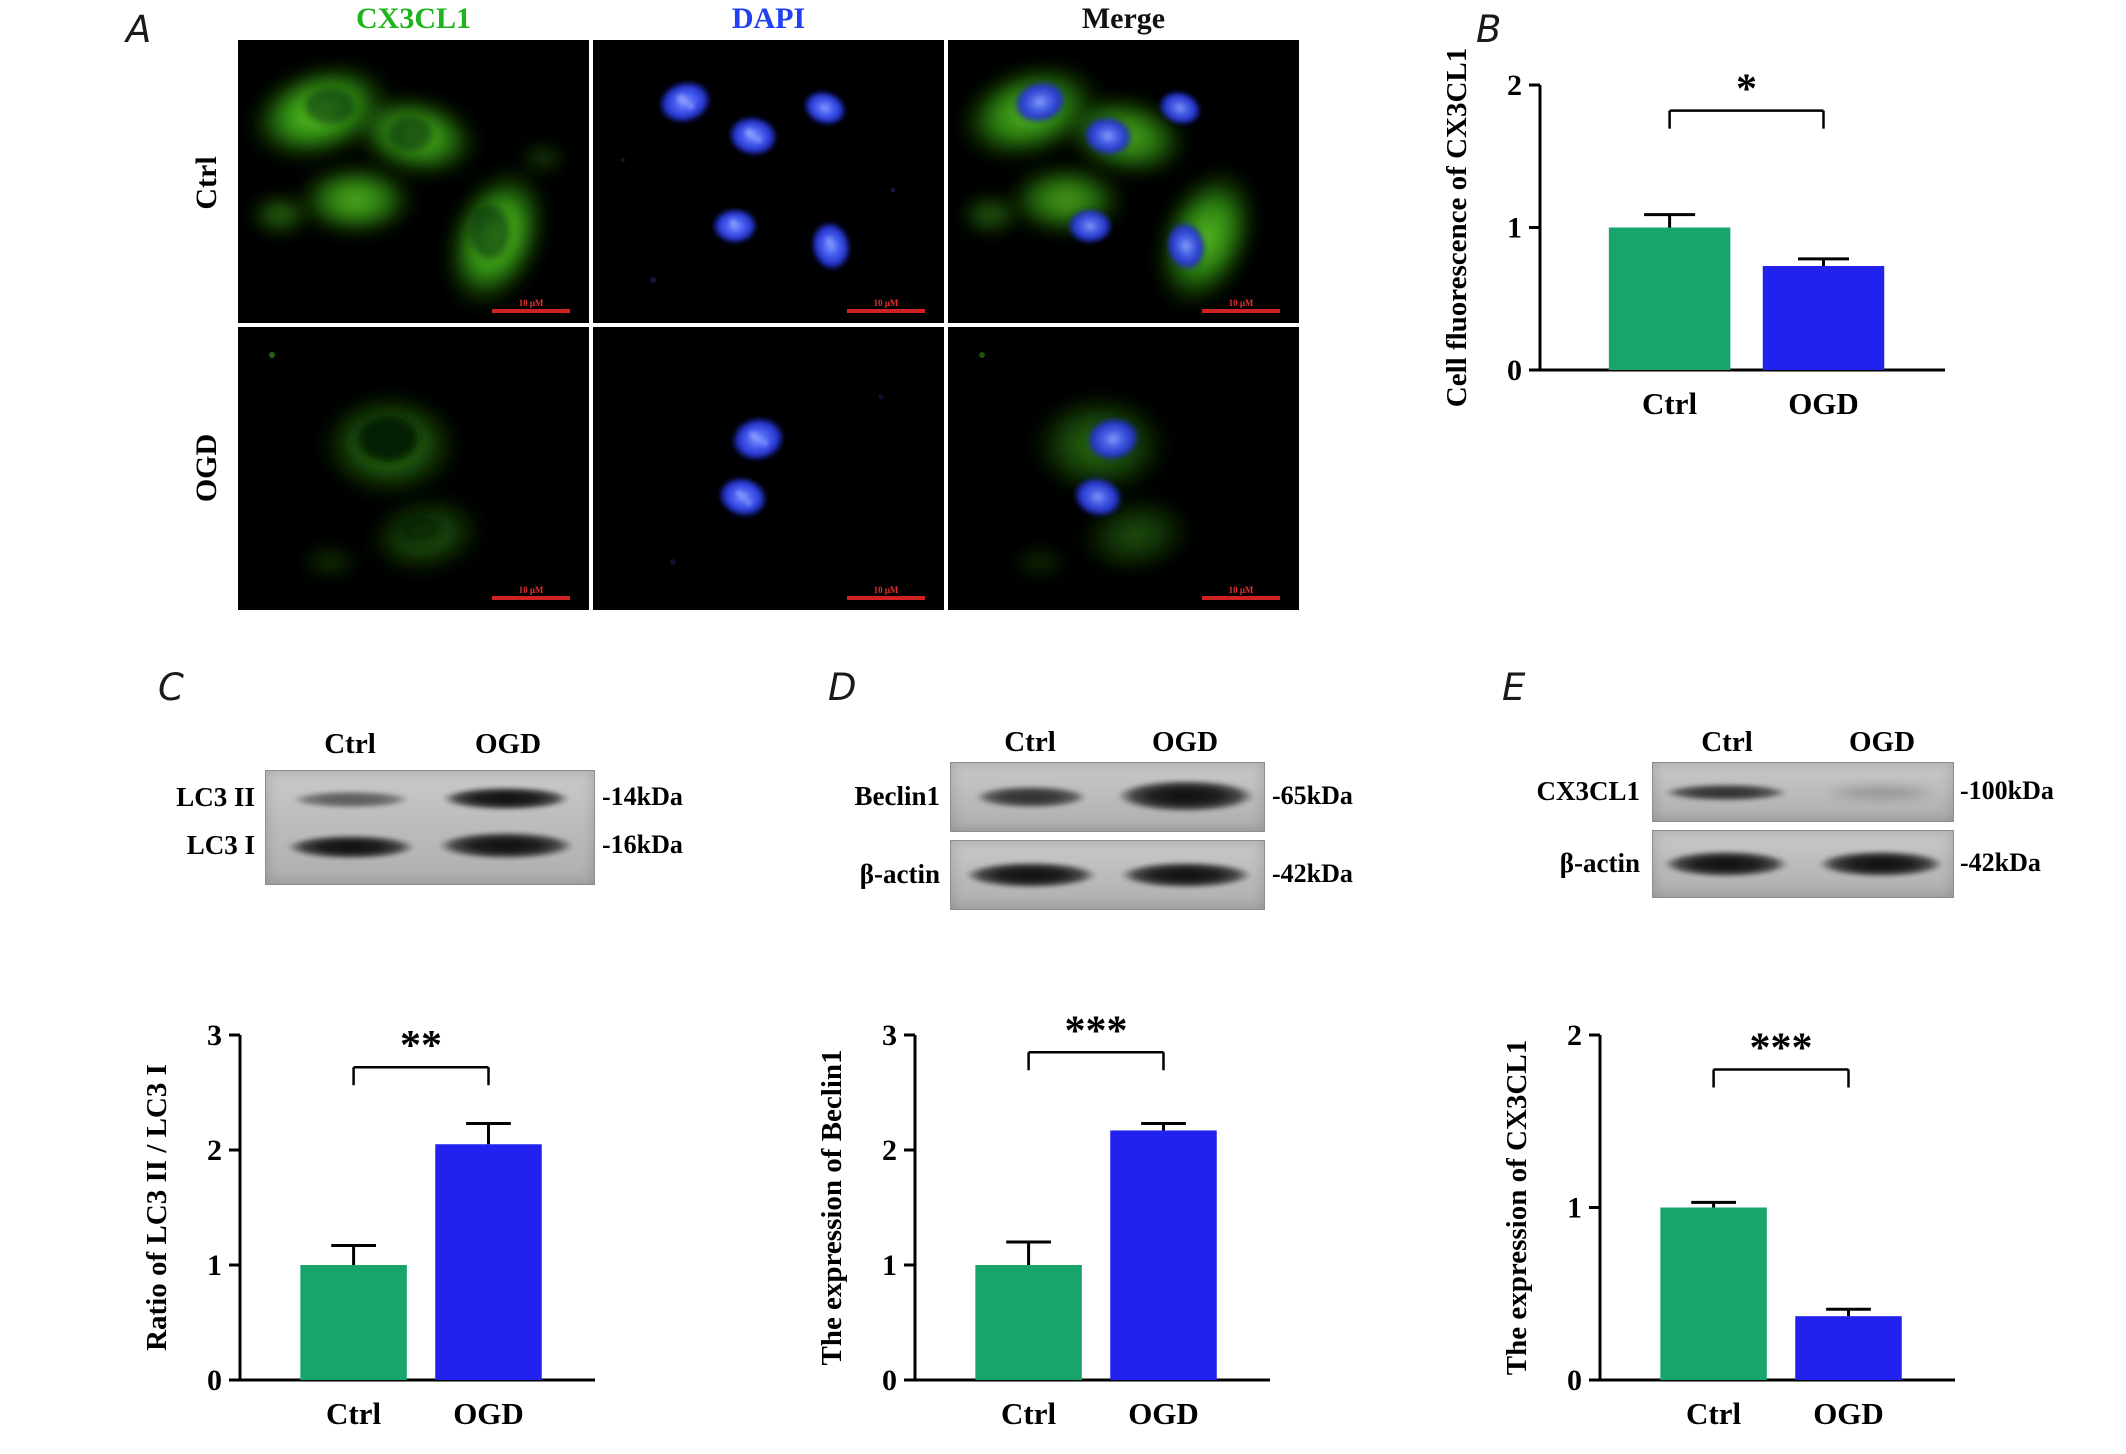 Image resolution: width=2126 pixels, height=1454 pixels. What do you see at coordinates (1720, 240) in the screenshot?
I see `chart-cell-fluorescence-cx3cl1: 0 1 2 Ctrl OGD * Cell fluorescence of CX3CL1` at bounding box center [1720, 240].